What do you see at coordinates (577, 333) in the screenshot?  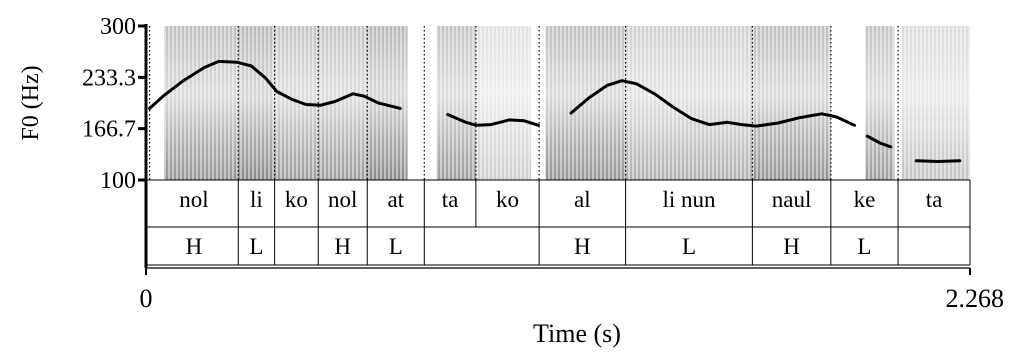 I see `x-axis-label: Time (s)` at bounding box center [577, 333].